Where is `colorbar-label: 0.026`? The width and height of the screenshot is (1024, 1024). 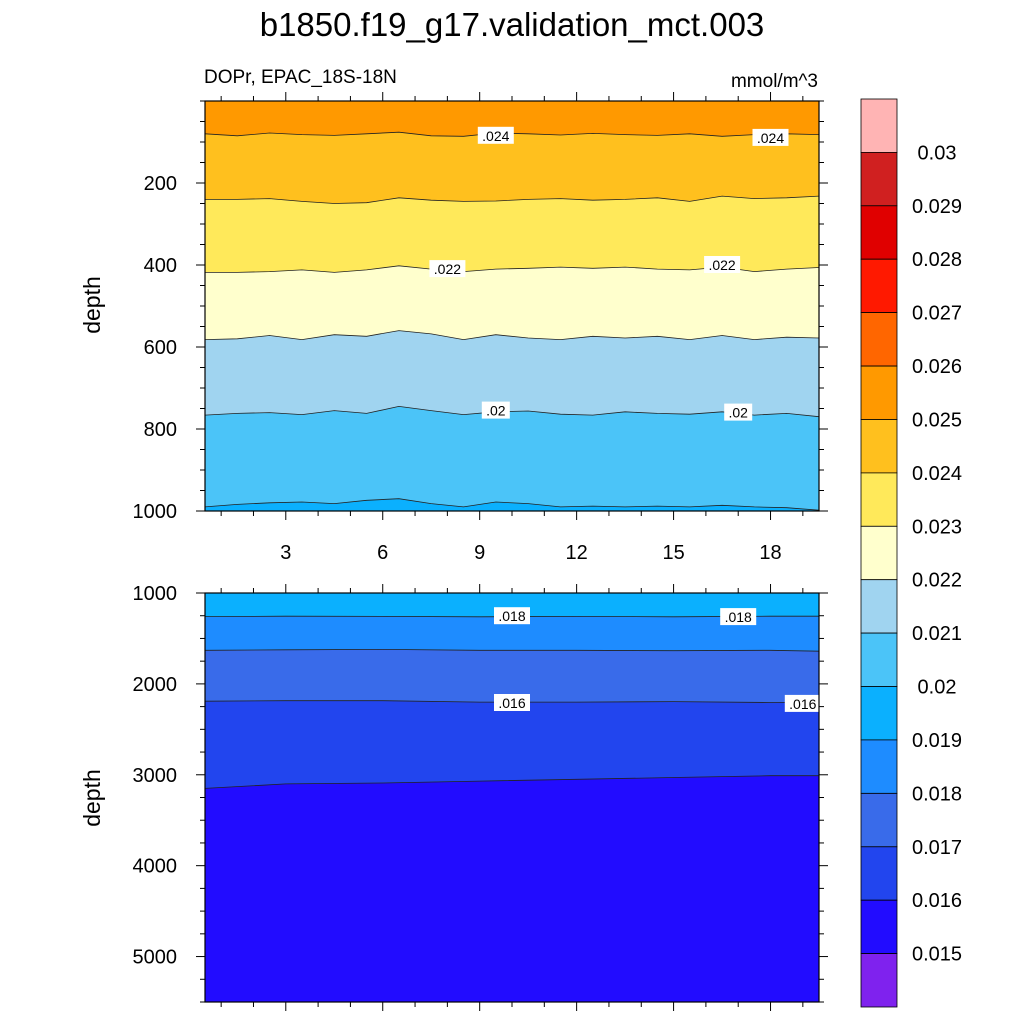 colorbar-label: 0.026 is located at coordinates (937, 367).